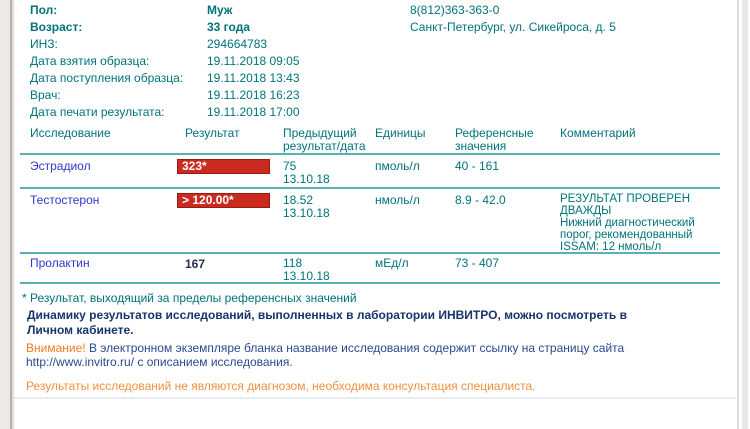 This screenshot has width=750, height=429. I want to click on patient-row-print-date: Дата печати результата: 19.11.2018 17:00, so click(220, 112).